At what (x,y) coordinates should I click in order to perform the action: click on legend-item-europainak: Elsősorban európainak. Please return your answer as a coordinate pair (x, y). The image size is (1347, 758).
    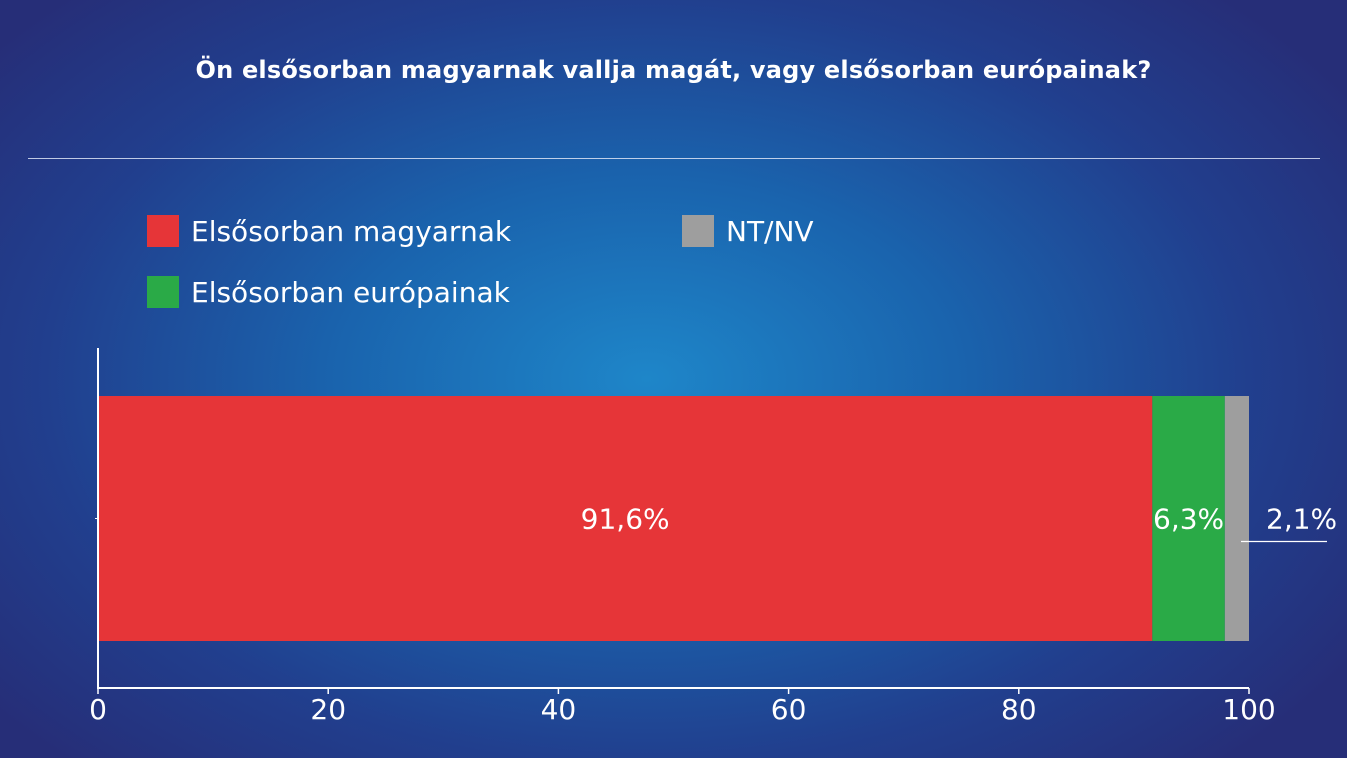
    Looking at the image, I should click on (328, 292).